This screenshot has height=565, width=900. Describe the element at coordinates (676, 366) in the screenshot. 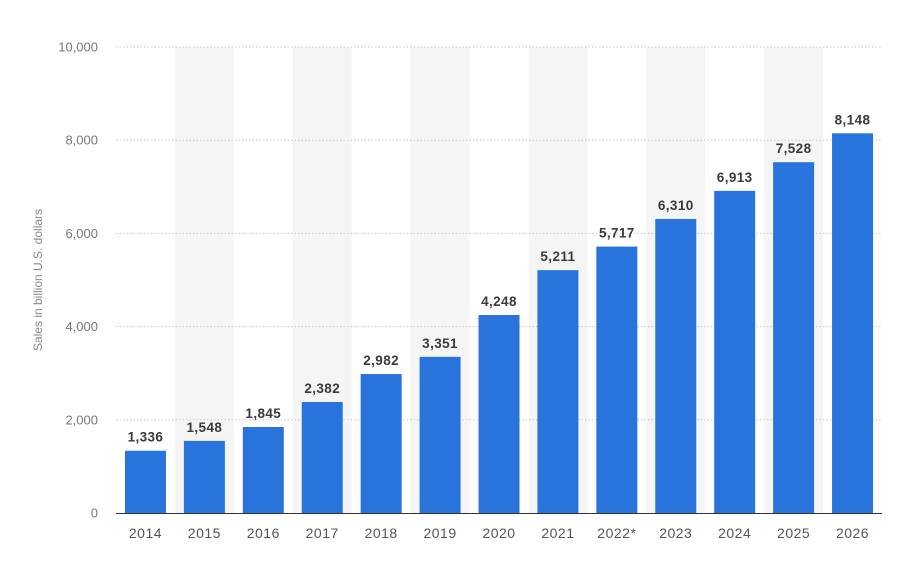

I see `bar-2023` at that location.